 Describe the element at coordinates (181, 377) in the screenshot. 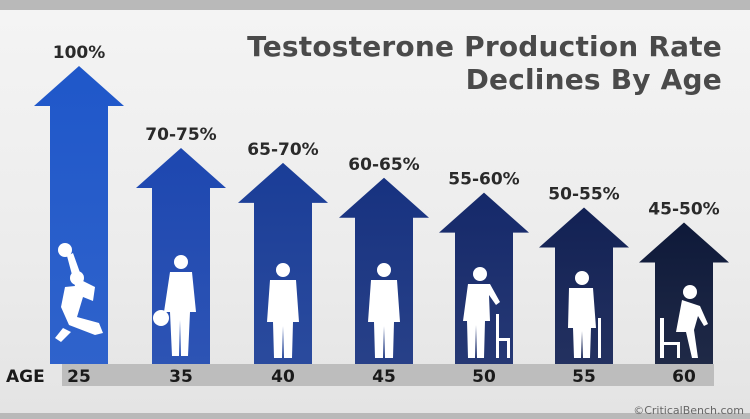

I see `age-tick-35: 35` at that location.